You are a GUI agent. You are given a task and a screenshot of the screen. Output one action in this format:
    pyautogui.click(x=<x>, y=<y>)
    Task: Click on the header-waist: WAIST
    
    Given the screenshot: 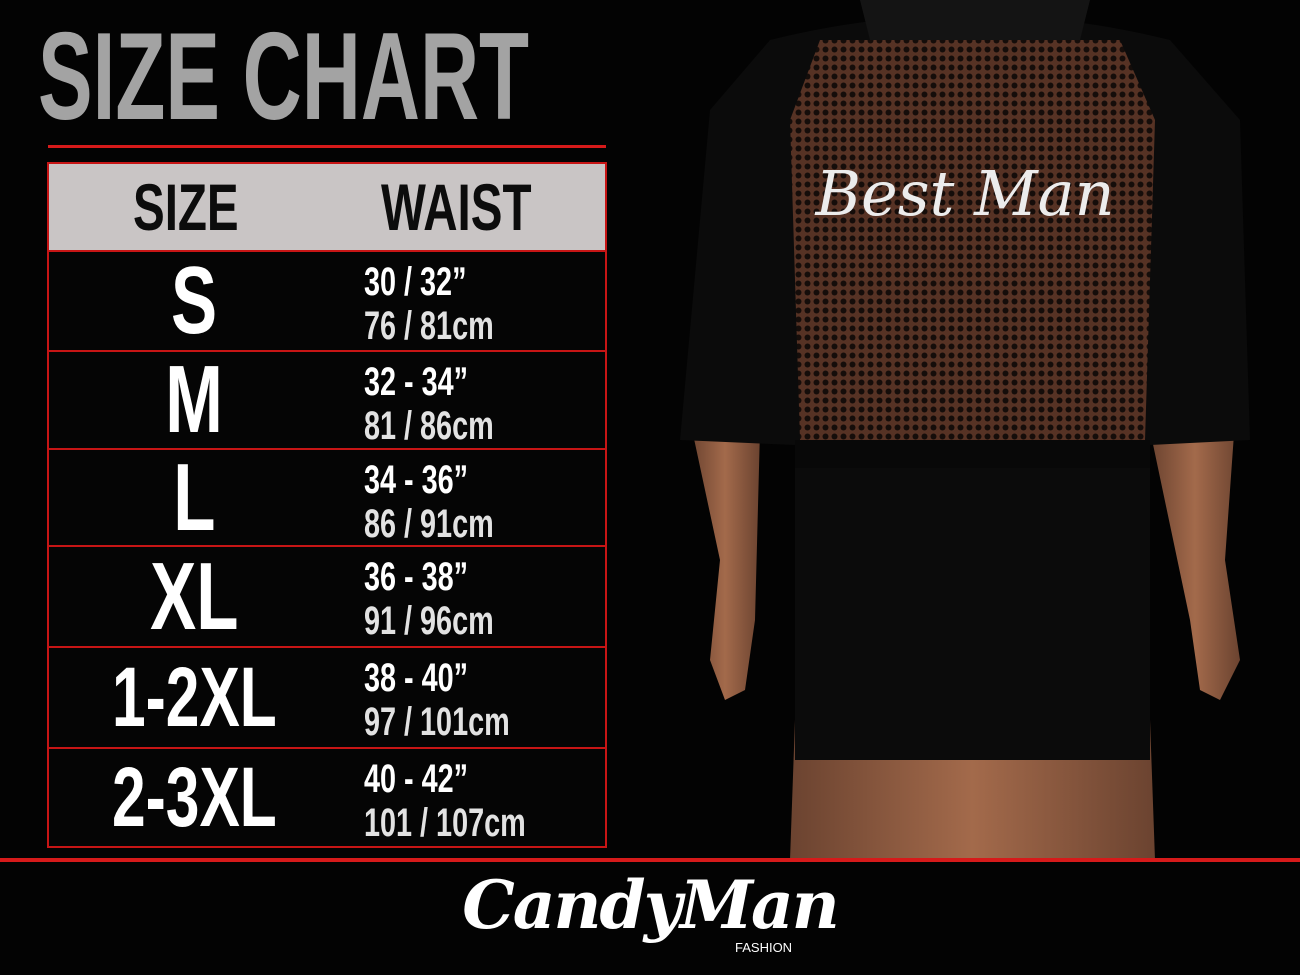 What is the action you would take?
    pyautogui.click(x=456, y=207)
    